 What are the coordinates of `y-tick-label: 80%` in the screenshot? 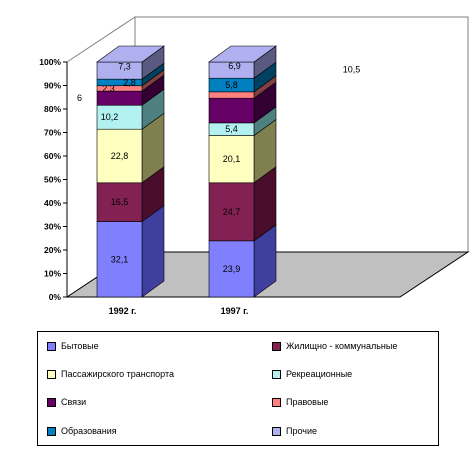 It's located at (52, 109).